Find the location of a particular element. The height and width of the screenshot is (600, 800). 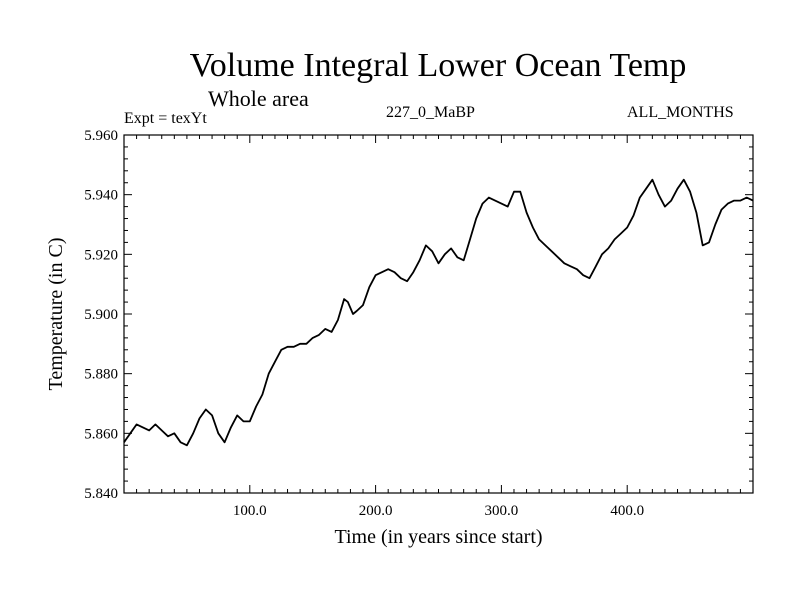

x-axis-label: Time (in years since start) is located at coordinates (438, 537).